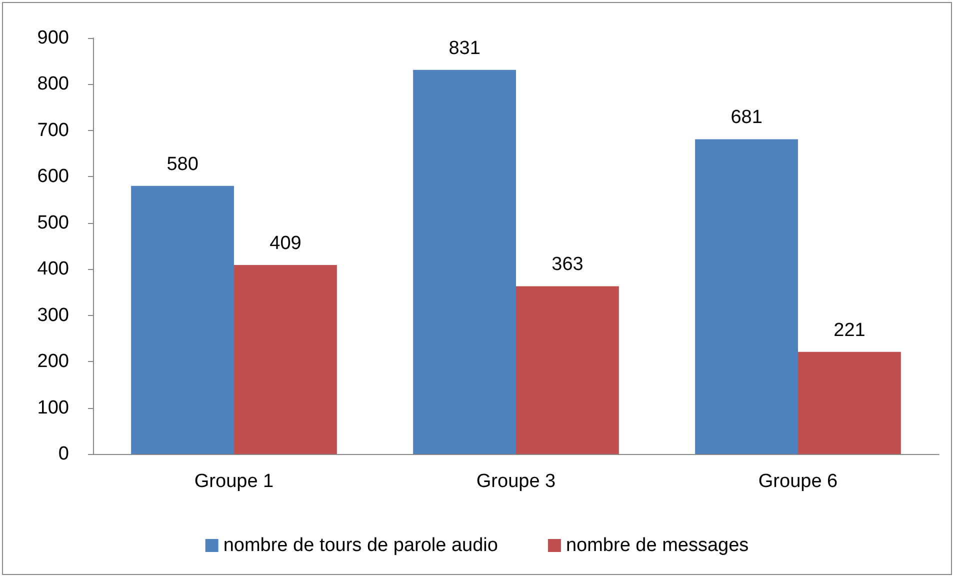 This screenshot has width=956, height=579. I want to click on x-tick-label: Groupe 6, so click(798, 481).